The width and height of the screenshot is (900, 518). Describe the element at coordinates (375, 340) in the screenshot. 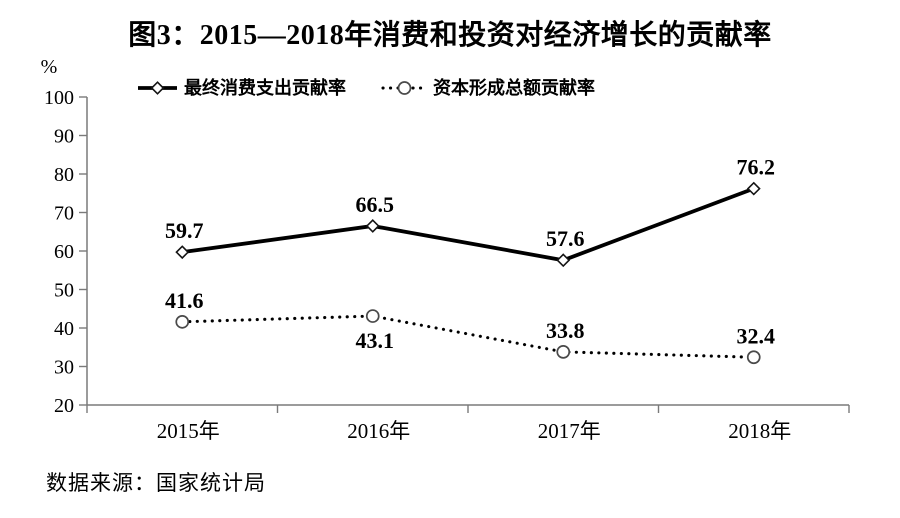

I see `data-label: 43.1` at that location.